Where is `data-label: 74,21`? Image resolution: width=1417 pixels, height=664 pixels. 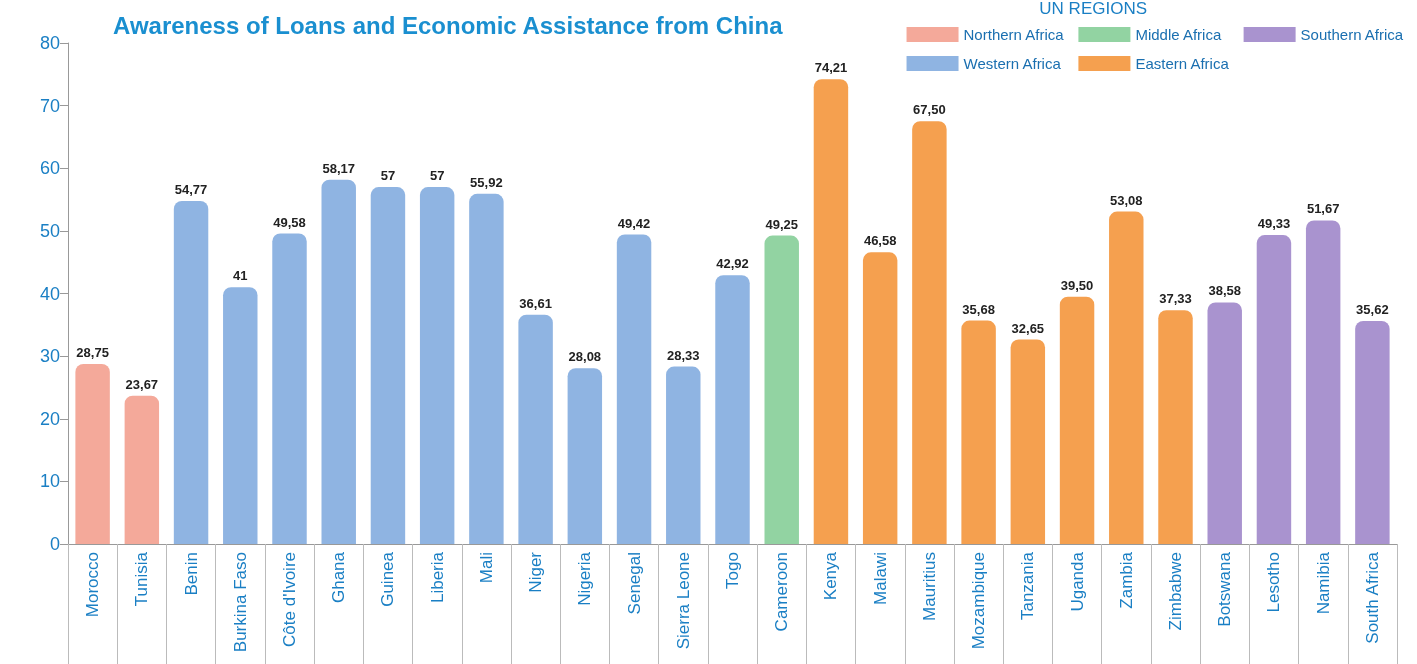 data-label: 74,21 is located at coordinates (831, 68).